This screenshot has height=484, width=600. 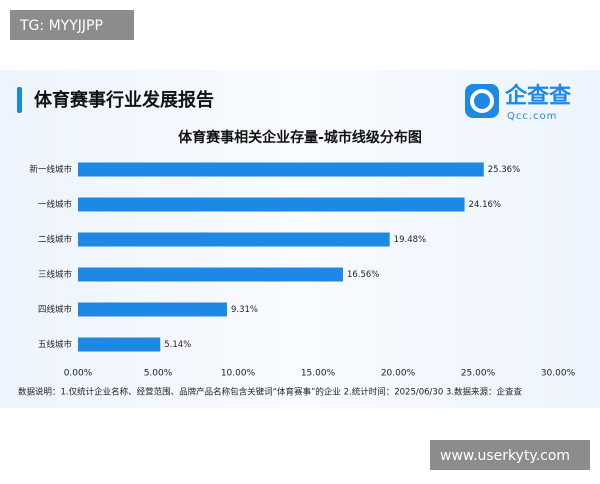 What do you see at coordinates (177, 345) in the screenshot?
I see `value-label: 5.14%` at bounding box center [177, 345].